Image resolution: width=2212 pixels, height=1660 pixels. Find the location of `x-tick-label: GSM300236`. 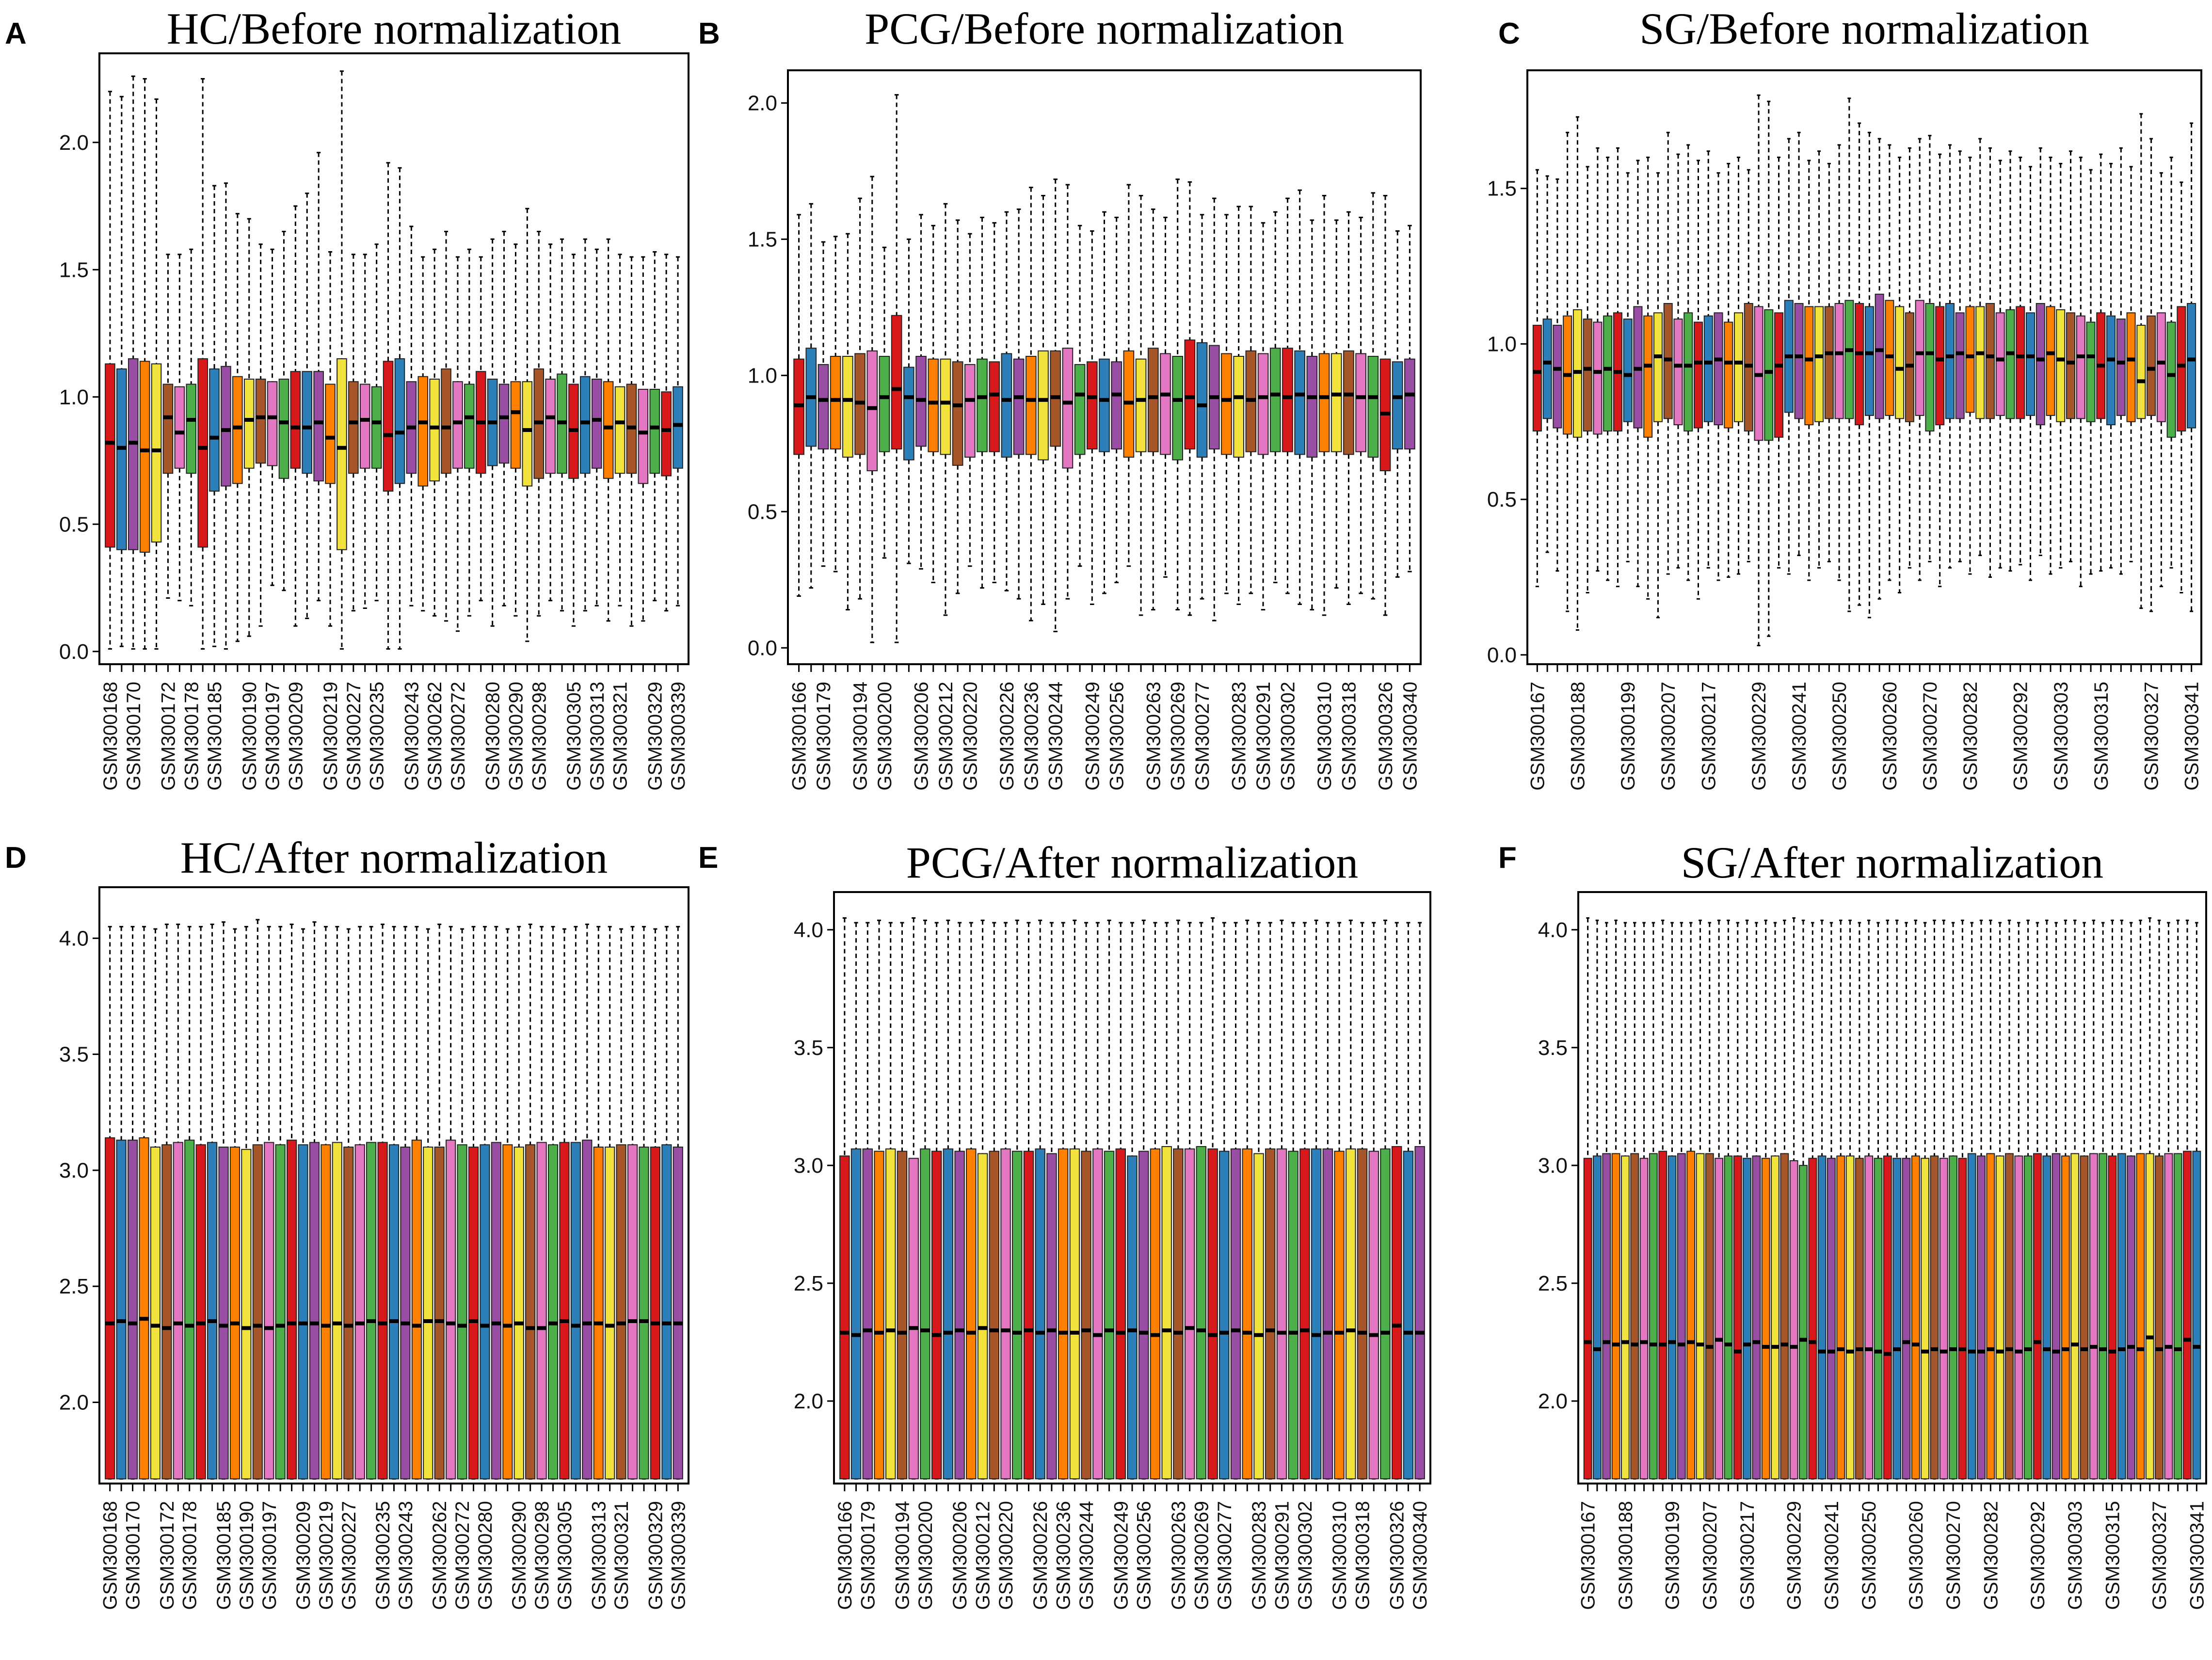

x-tick-label: GSM300236 is located at coordinates (1063, 1556).